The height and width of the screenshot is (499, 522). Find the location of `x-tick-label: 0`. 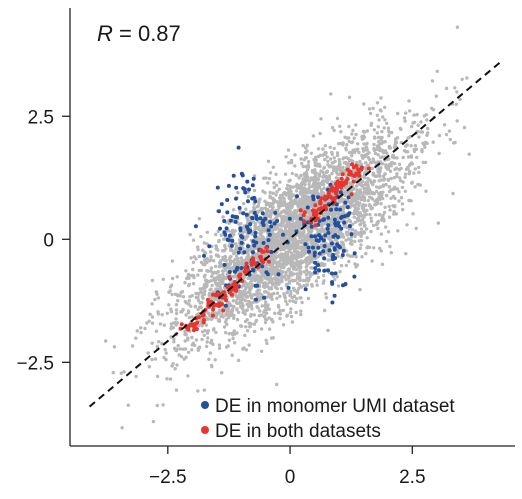

x-tick-label: 0 is located at coordinates (290, 477).